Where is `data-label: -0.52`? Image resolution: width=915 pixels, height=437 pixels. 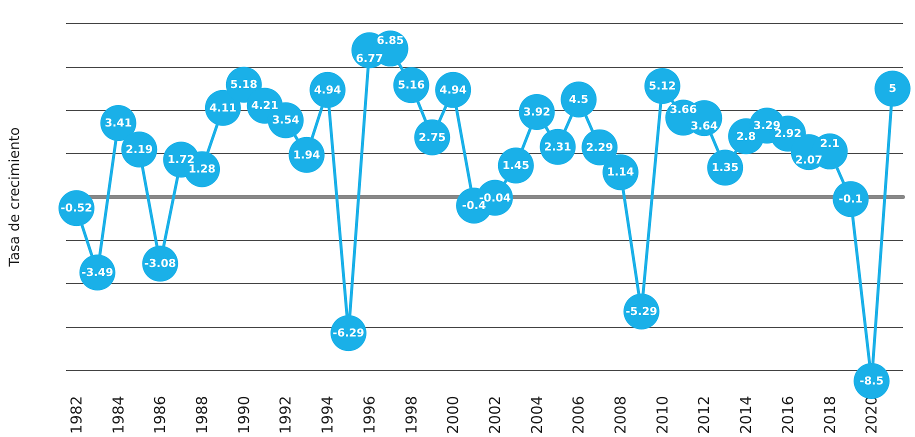
data-label: -0.52 is located at coordinates (76, 208).